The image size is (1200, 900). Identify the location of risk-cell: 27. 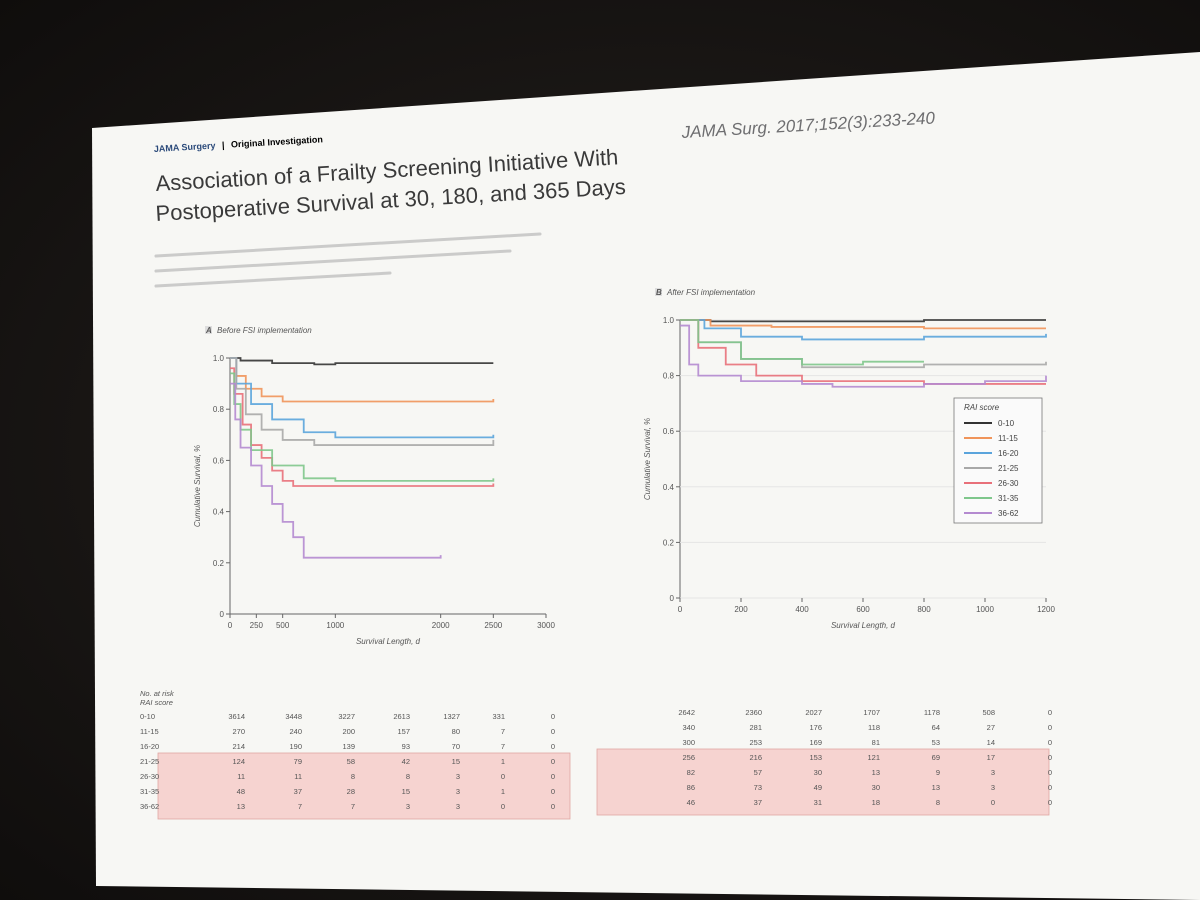
(991, 727).